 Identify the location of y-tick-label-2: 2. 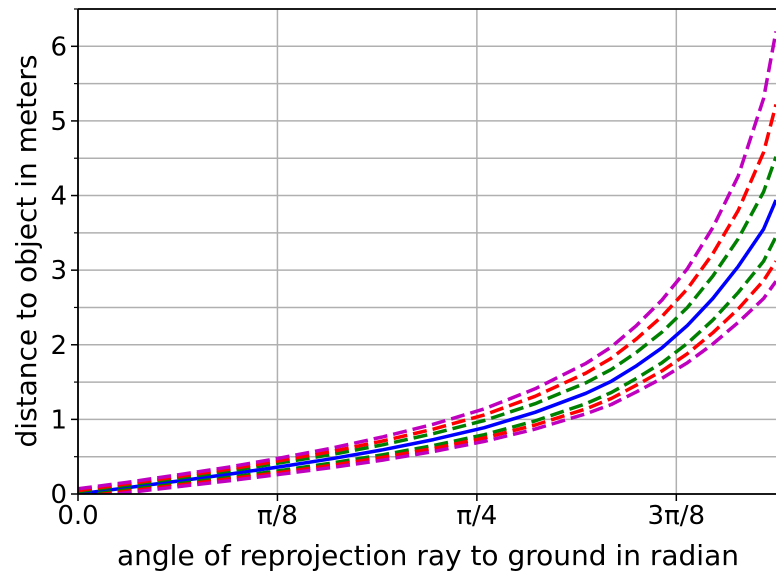
(58, 346).